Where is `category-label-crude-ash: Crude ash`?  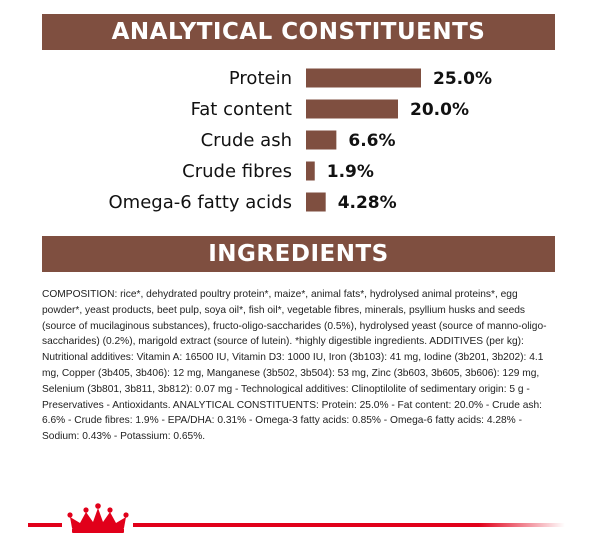 category-label-crude-ash: Crude ash is located at coordinates (246, 140).